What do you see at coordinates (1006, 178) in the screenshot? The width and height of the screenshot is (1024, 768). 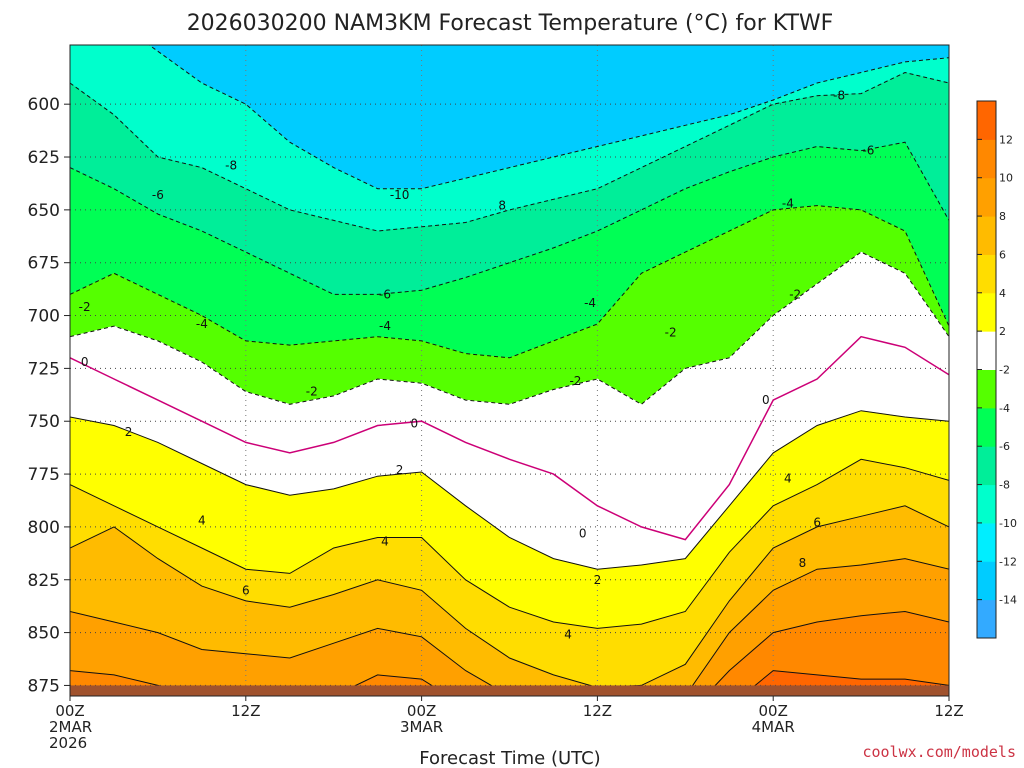 I see `colorbar-label: 10` at bounding box center [1006, 178].